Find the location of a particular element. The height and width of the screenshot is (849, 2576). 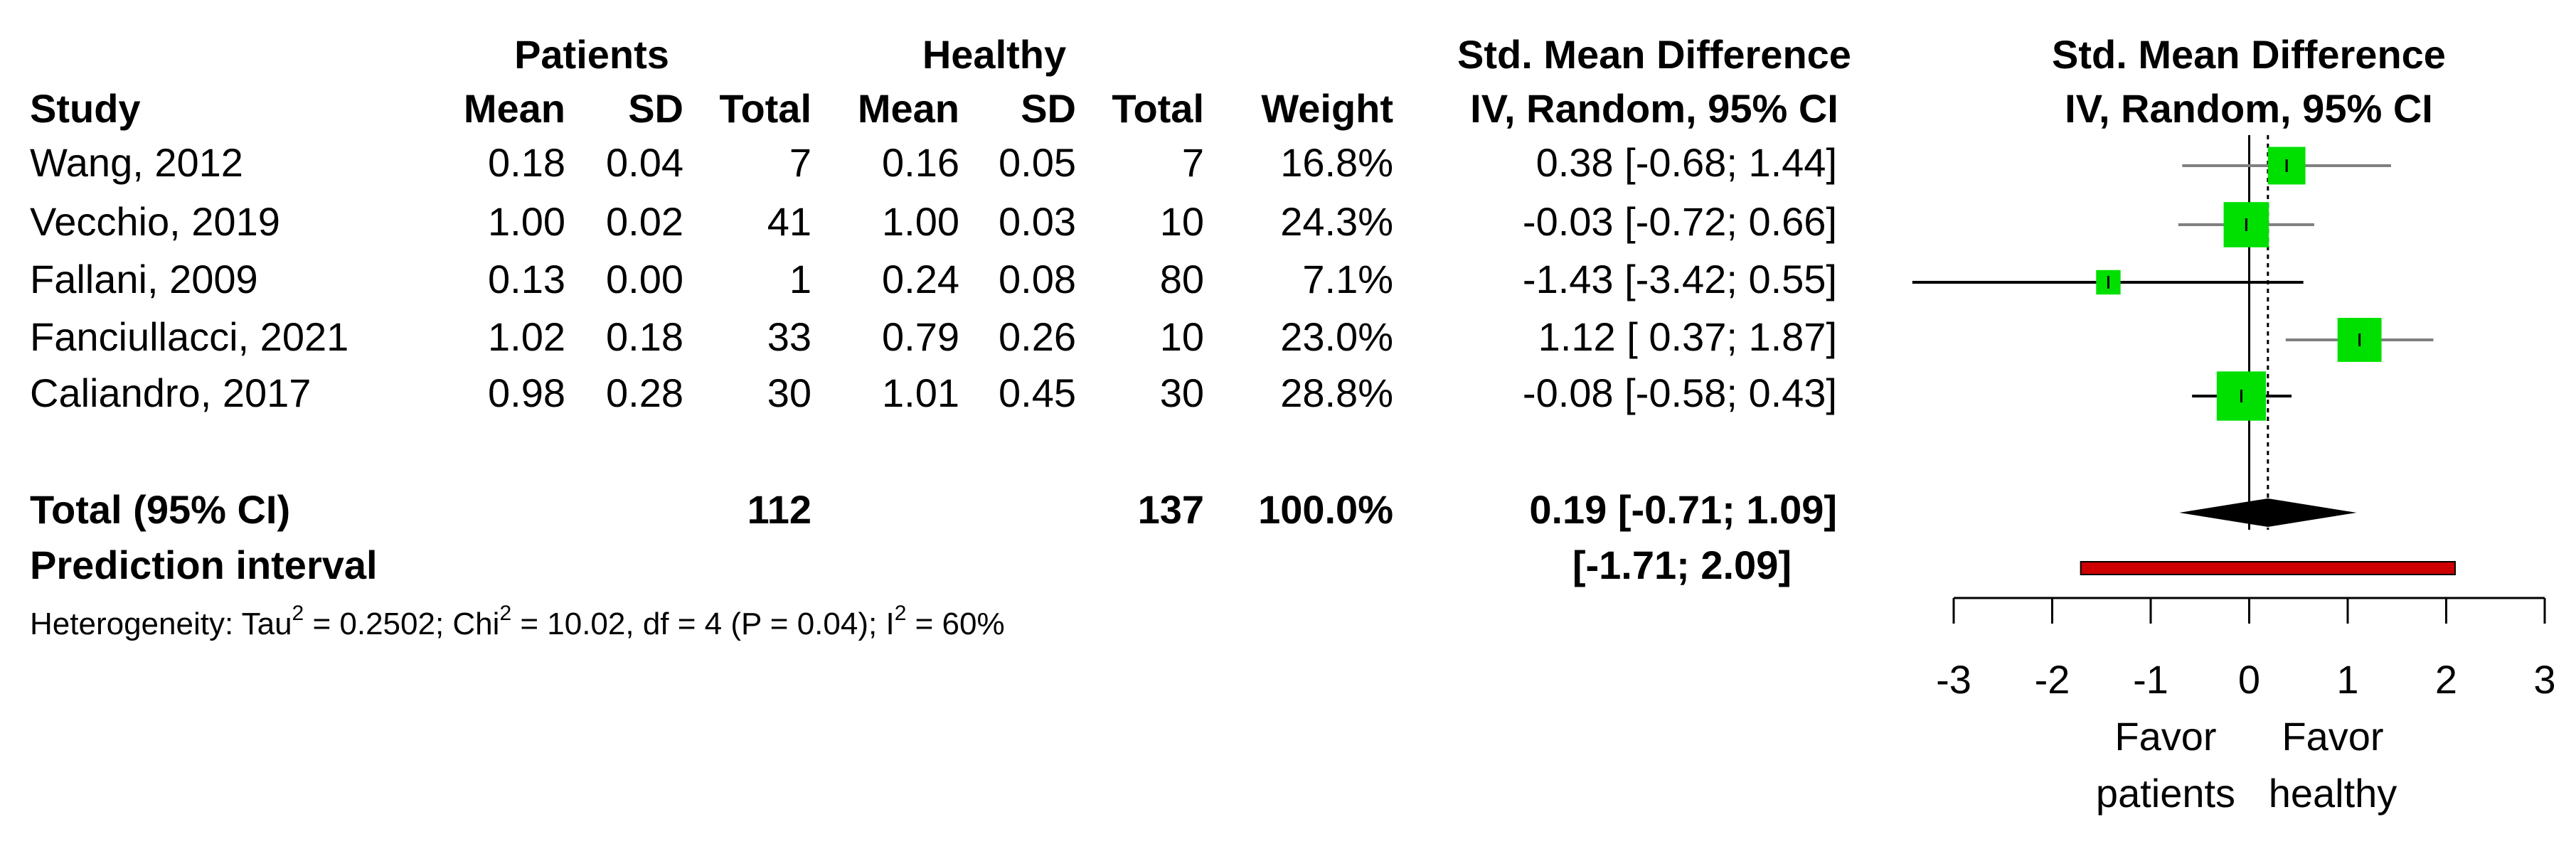

plot-header: Std. Mean Difference is located at coordinates (2249, 54).